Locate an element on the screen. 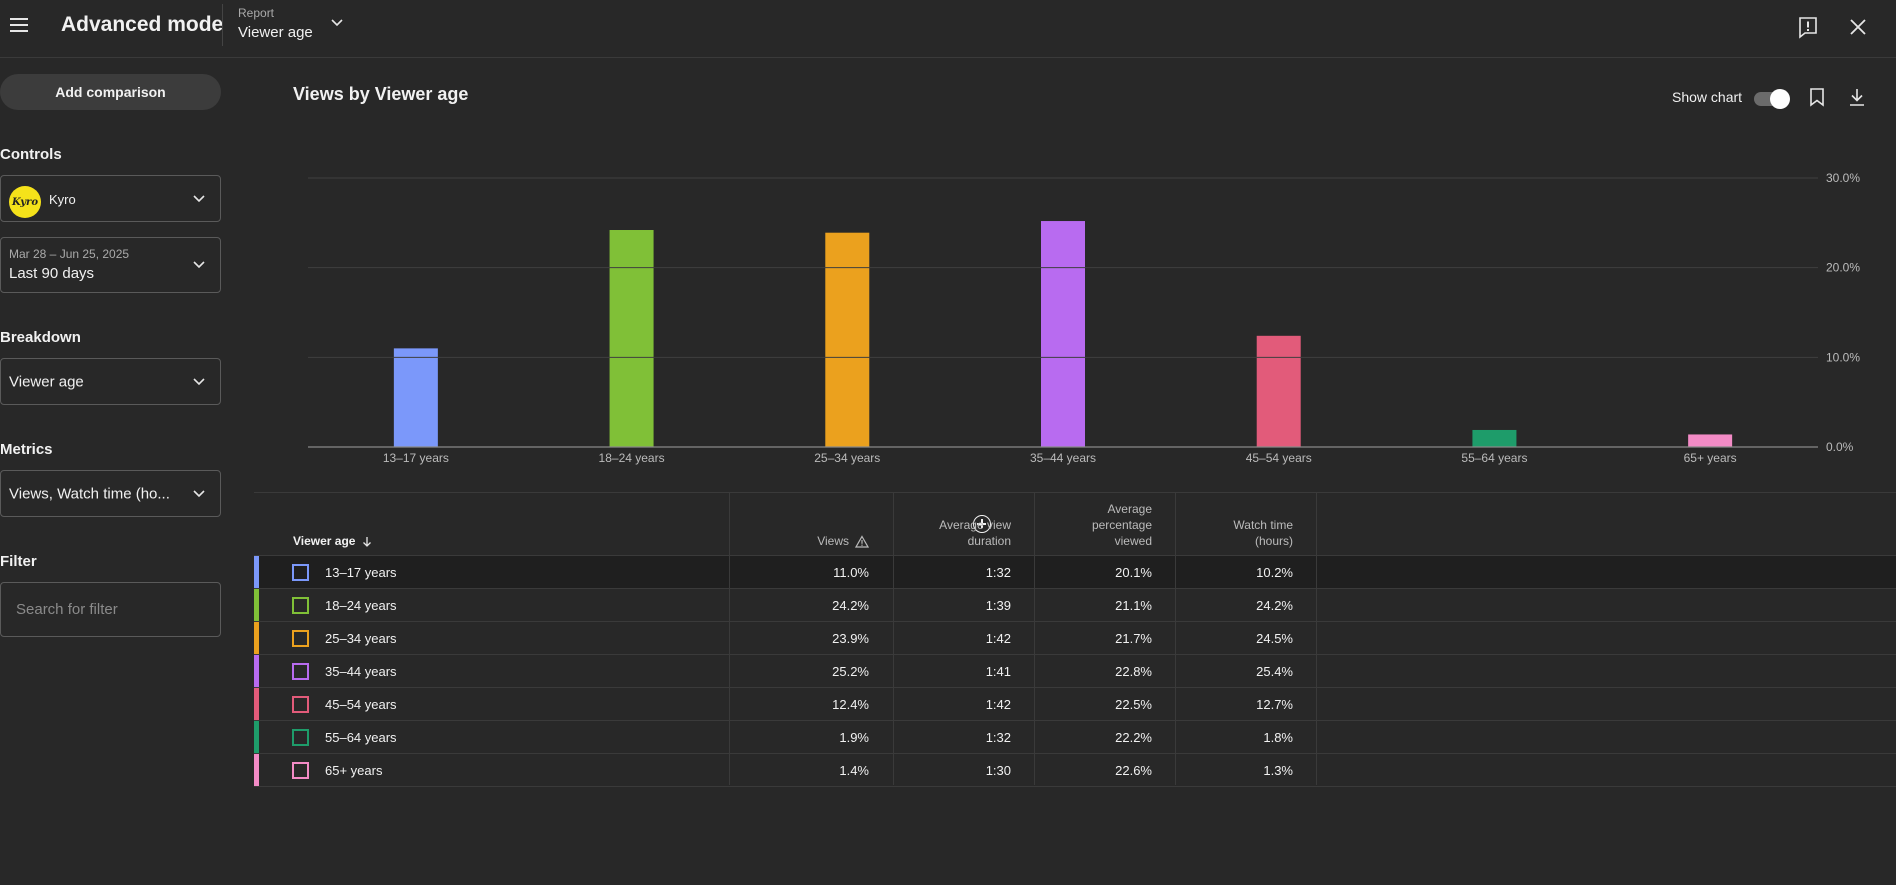 The height and width of the screenshot is (885, 1896). filter-input is located at coordinates (110, 609).